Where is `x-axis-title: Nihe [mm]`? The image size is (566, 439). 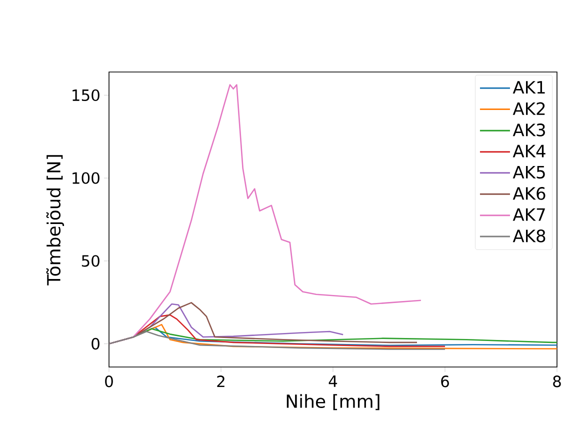
x-axis-title: Nihe [mm] is located at coordinates (333, 402).